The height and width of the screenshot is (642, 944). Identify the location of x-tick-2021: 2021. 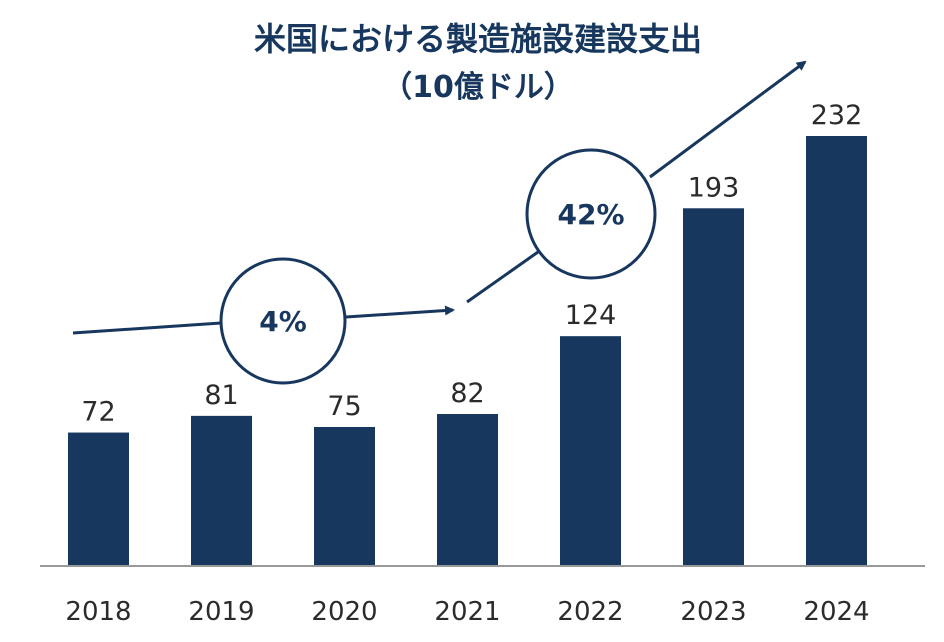
(467, 612).